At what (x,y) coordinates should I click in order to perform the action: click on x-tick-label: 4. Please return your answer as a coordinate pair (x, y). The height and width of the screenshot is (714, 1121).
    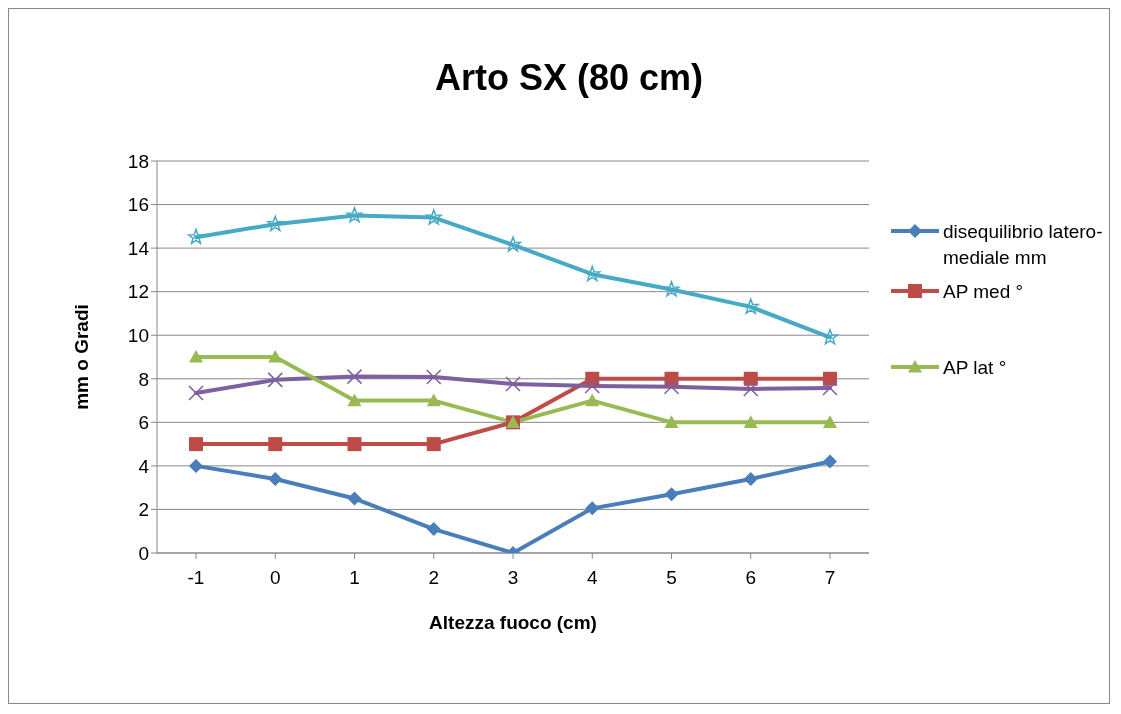
    Looking at the image, I should click on (592, 578).